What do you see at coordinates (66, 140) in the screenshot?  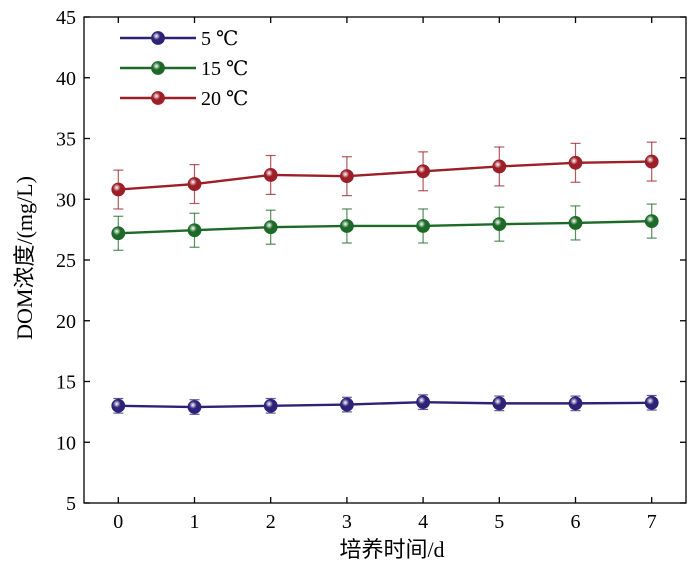 I see `y-tick-label: 35` at bounding box center [66, 140].